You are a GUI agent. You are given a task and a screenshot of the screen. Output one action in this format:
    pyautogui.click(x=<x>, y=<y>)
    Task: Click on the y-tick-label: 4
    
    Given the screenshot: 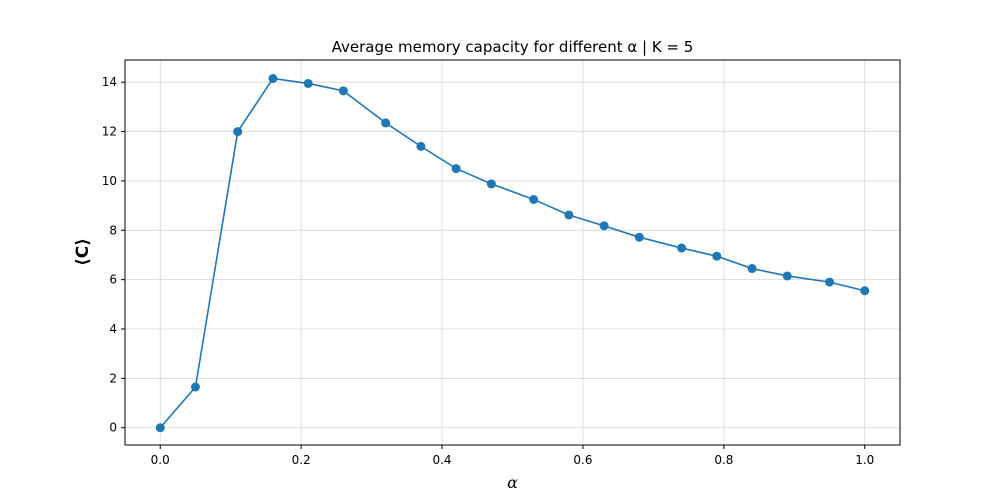 What is the action you would take?
    pyautogui.click(x=113, y=329)
    